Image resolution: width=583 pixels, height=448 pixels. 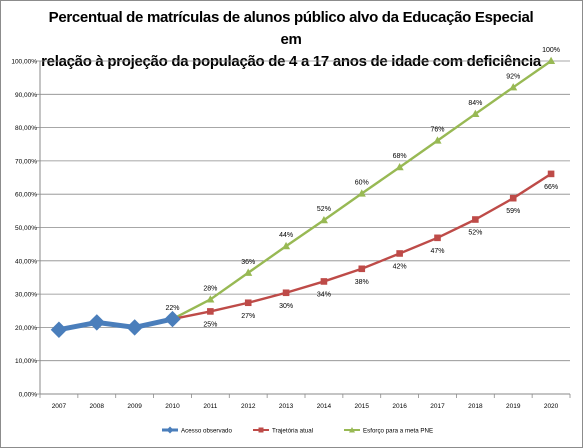 What do you see at coordinates (24, 62) in the screenshot?
I see `y-tick-label: 100,00%` at bounding box center [24, 62].